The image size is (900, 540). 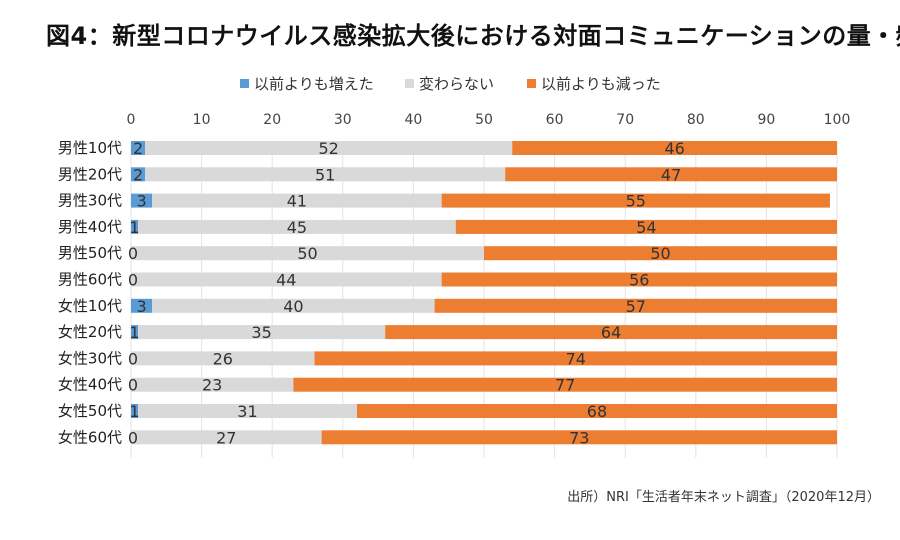 What do you see at coordinates (90, 332) in the screenshot?
I see `category-label: 女性20代` at bounding box center [90, 332].